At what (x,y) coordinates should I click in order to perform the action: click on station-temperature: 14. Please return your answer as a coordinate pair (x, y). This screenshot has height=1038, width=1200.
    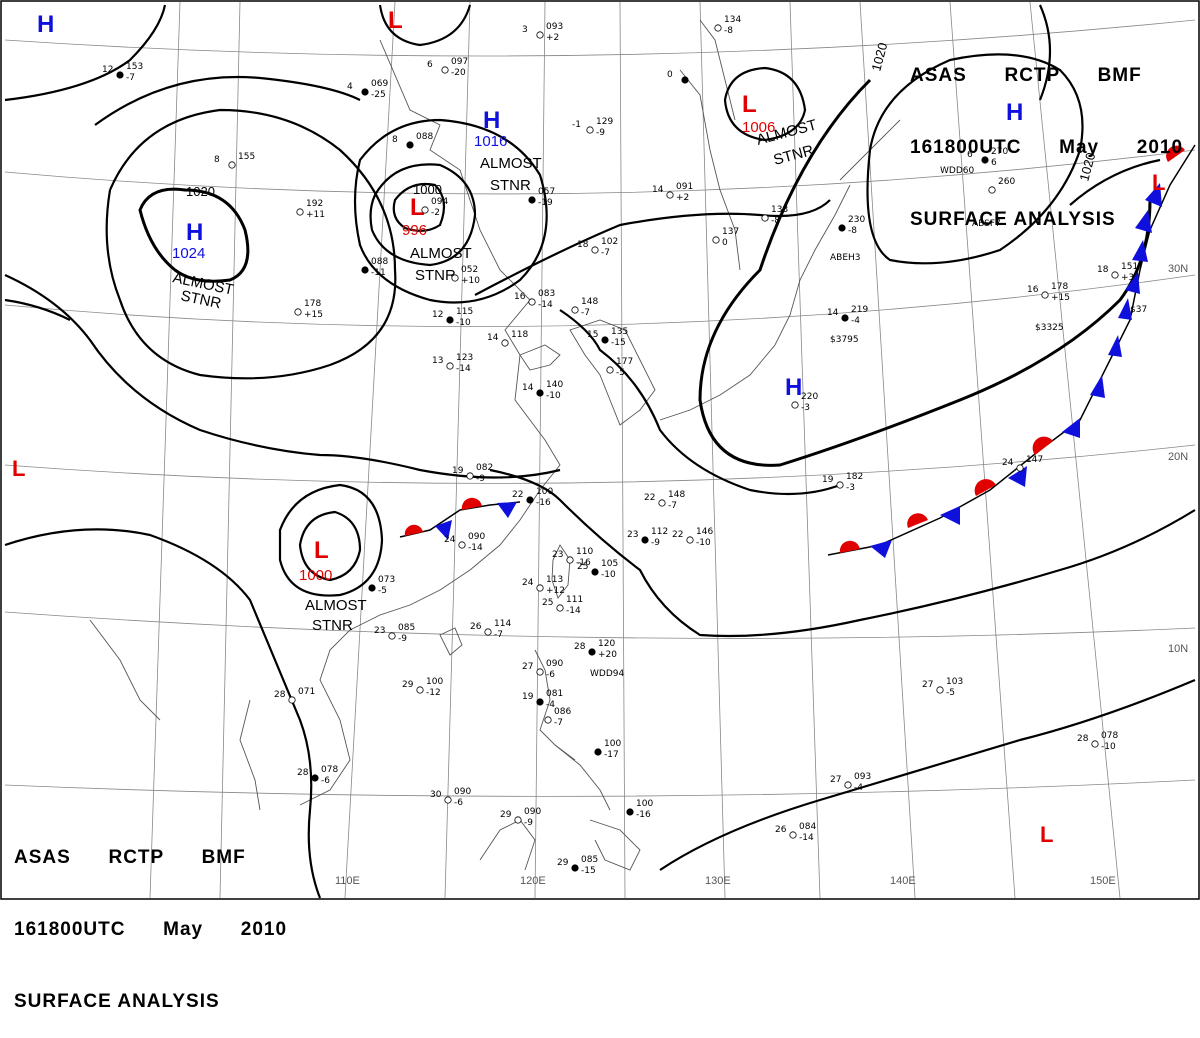
    Looking at the image, I should click on (528, 388).